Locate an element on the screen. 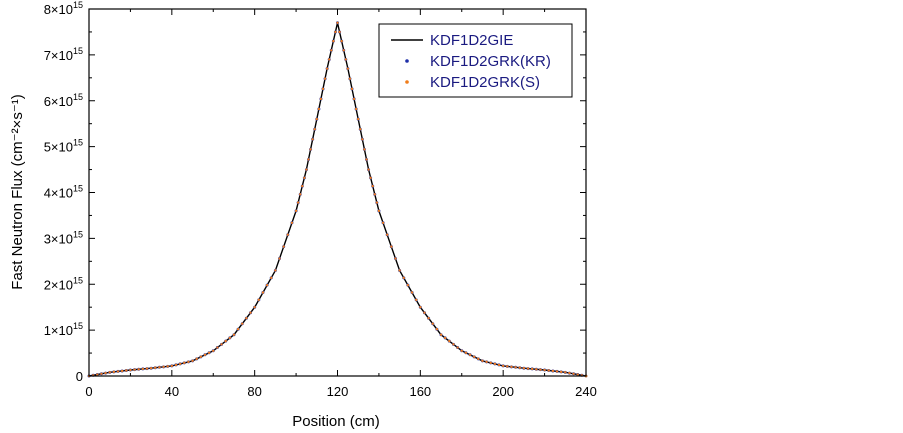 This screenshot has width=903, height=433. legend-box is located at coordinates (475, 60).